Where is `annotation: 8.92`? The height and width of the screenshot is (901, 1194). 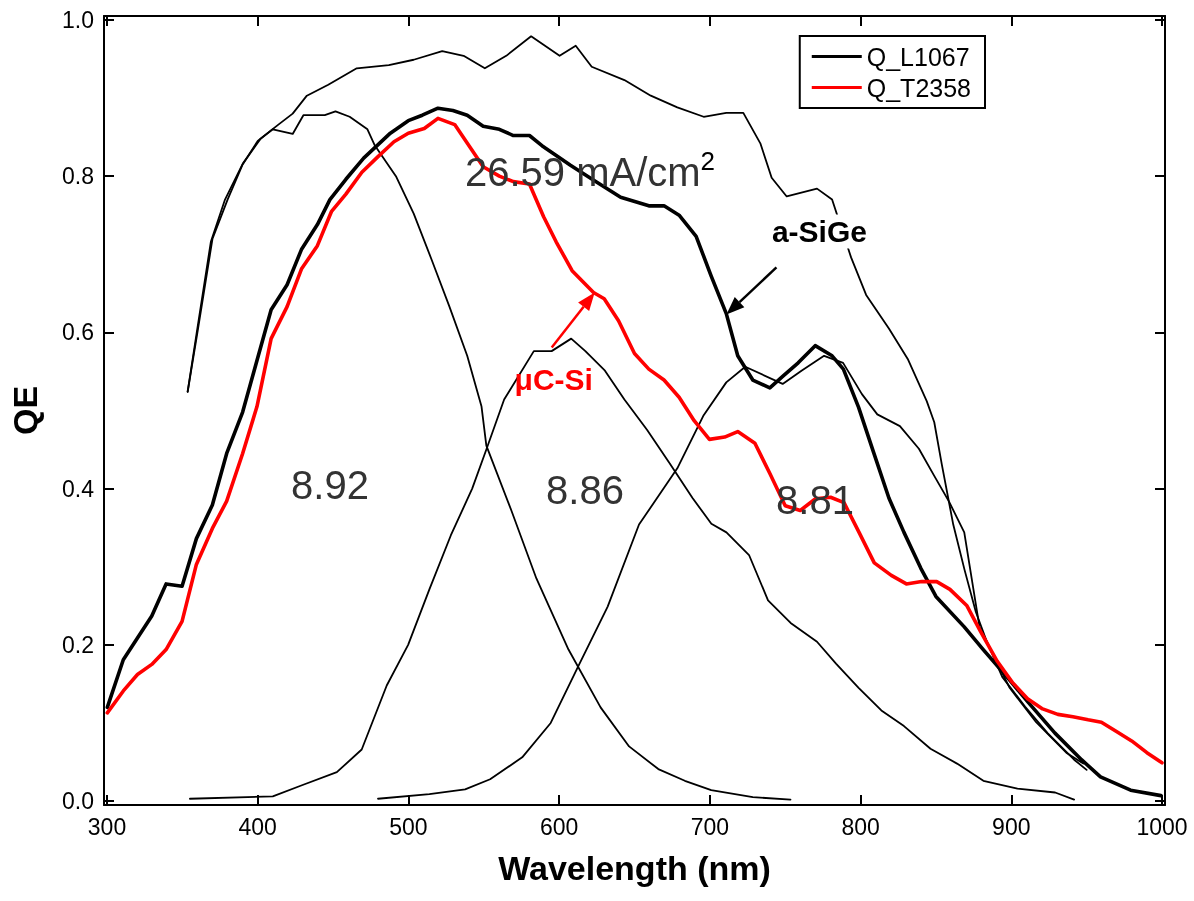 annotation: 8.92 is located at coordinates (330, 485).